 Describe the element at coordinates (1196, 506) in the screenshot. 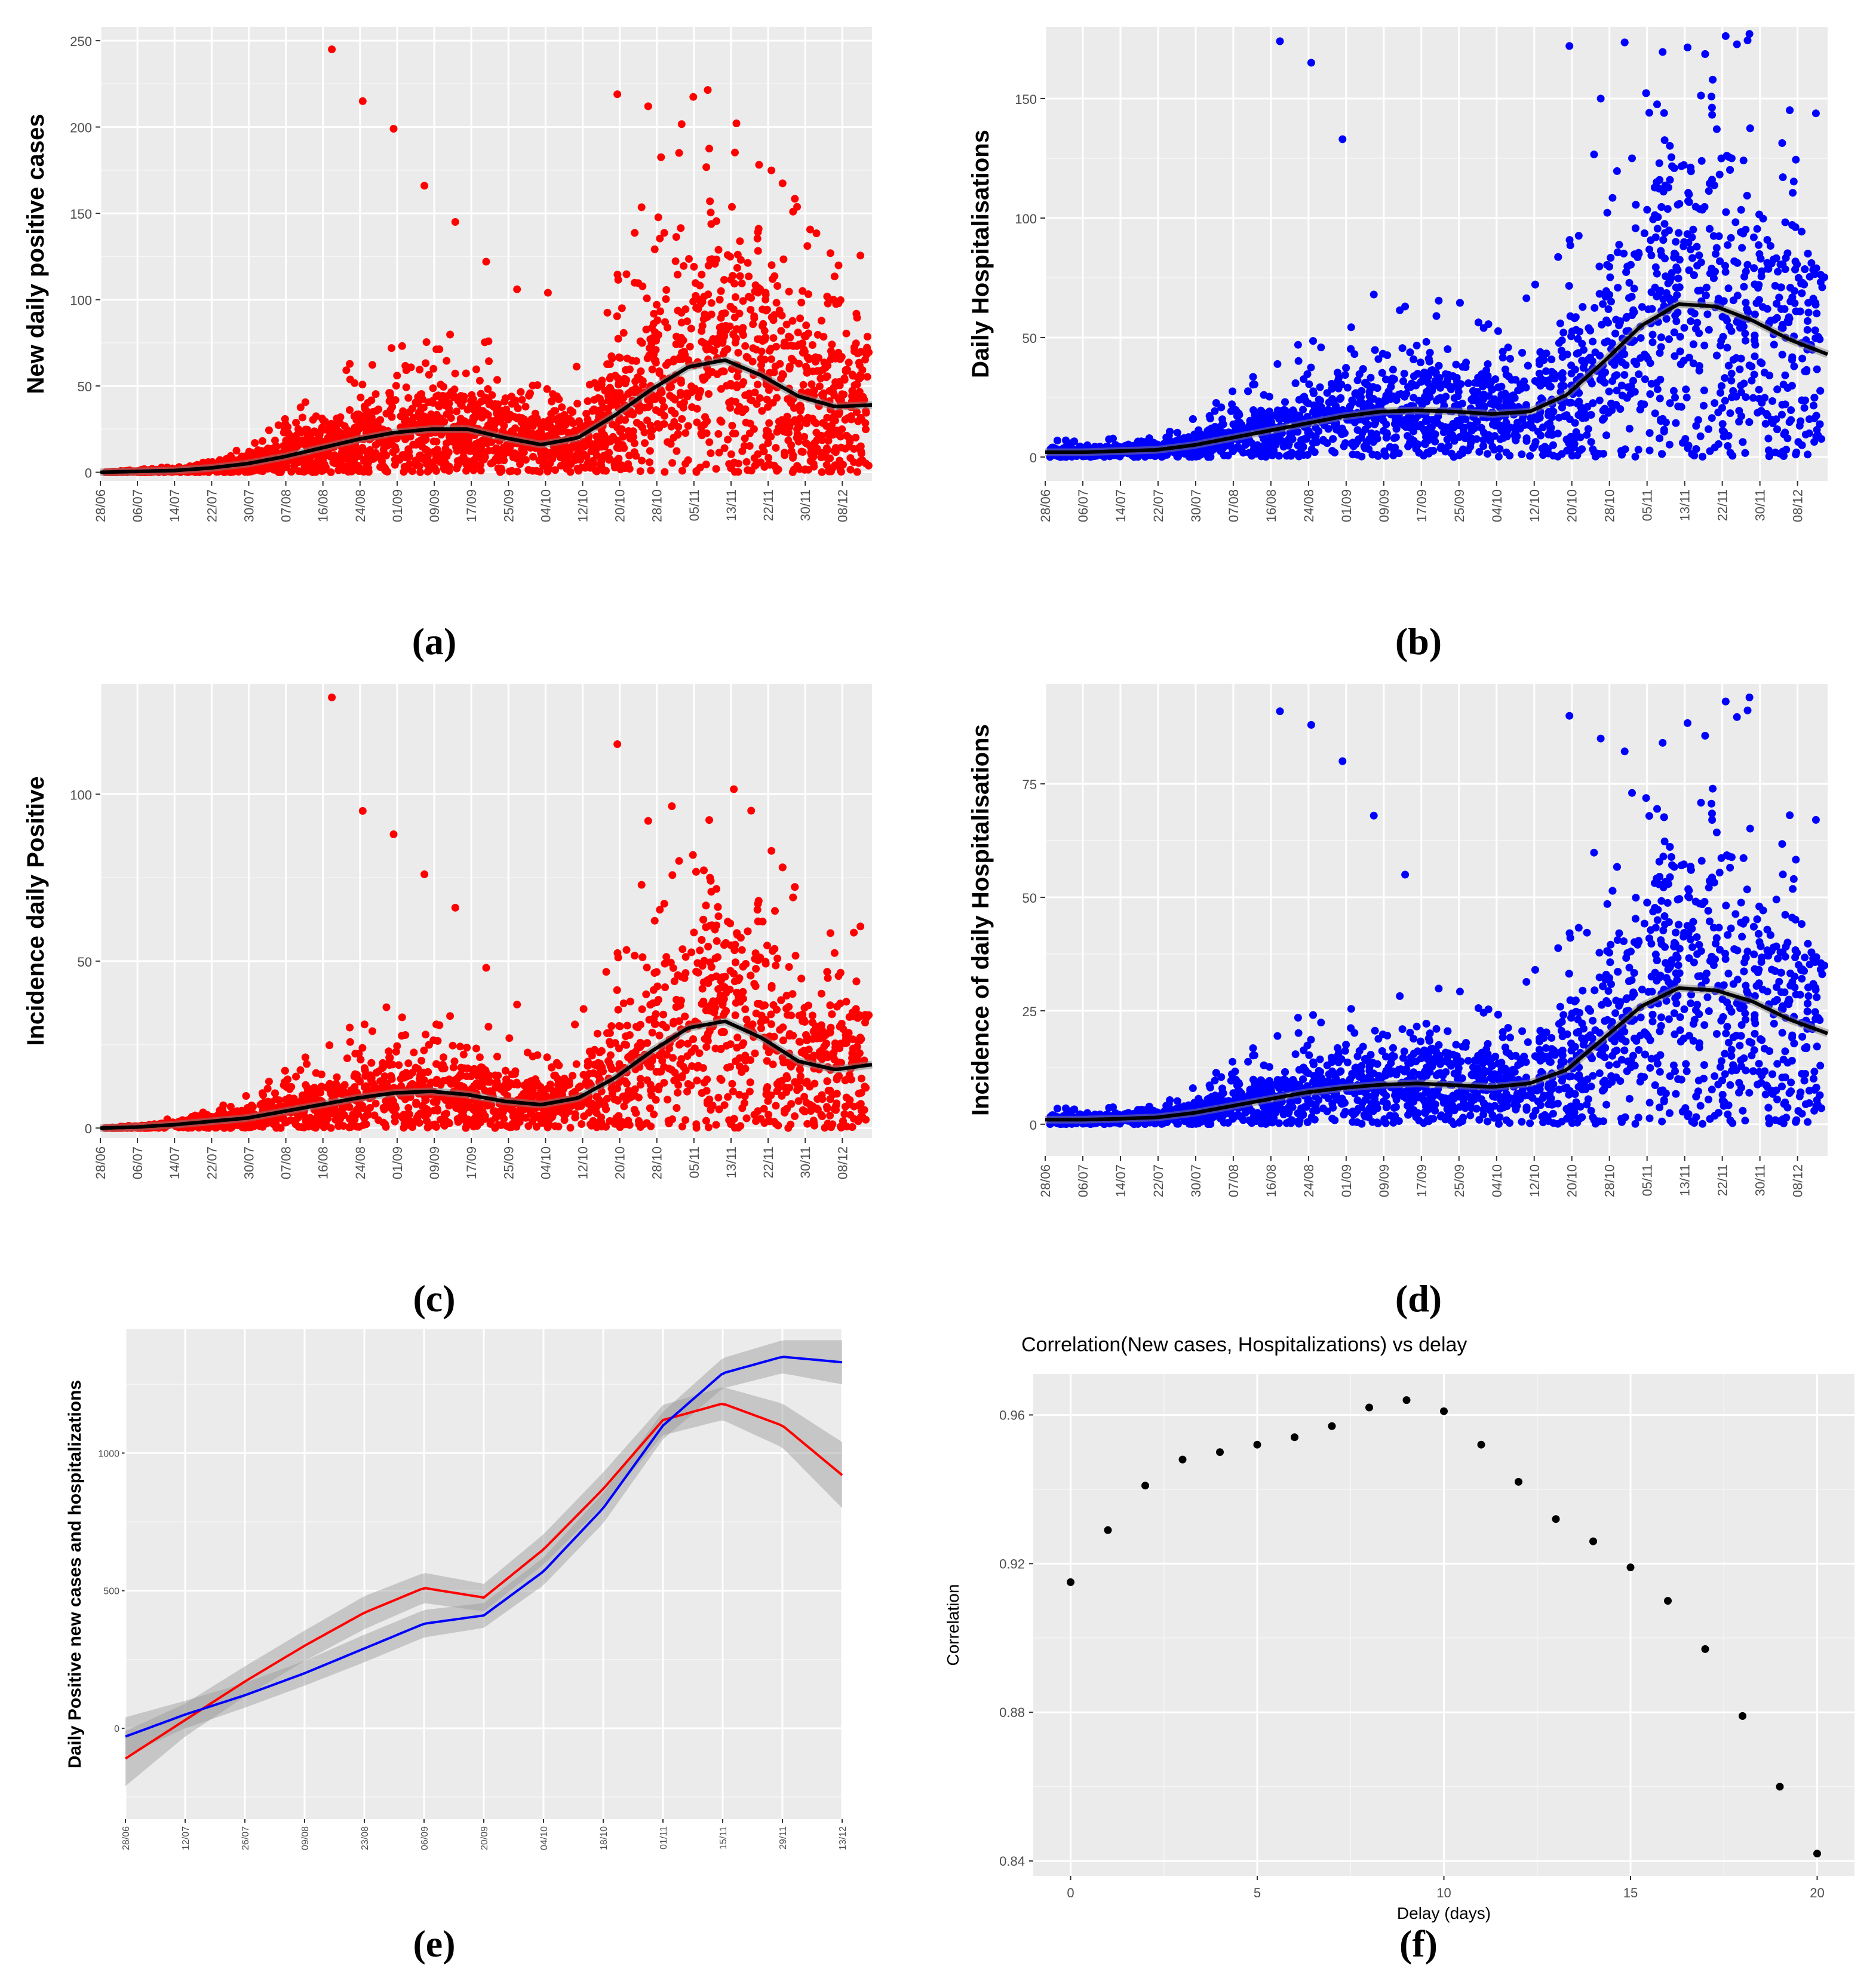

I see `x-tick-label: 30/07` at that location.